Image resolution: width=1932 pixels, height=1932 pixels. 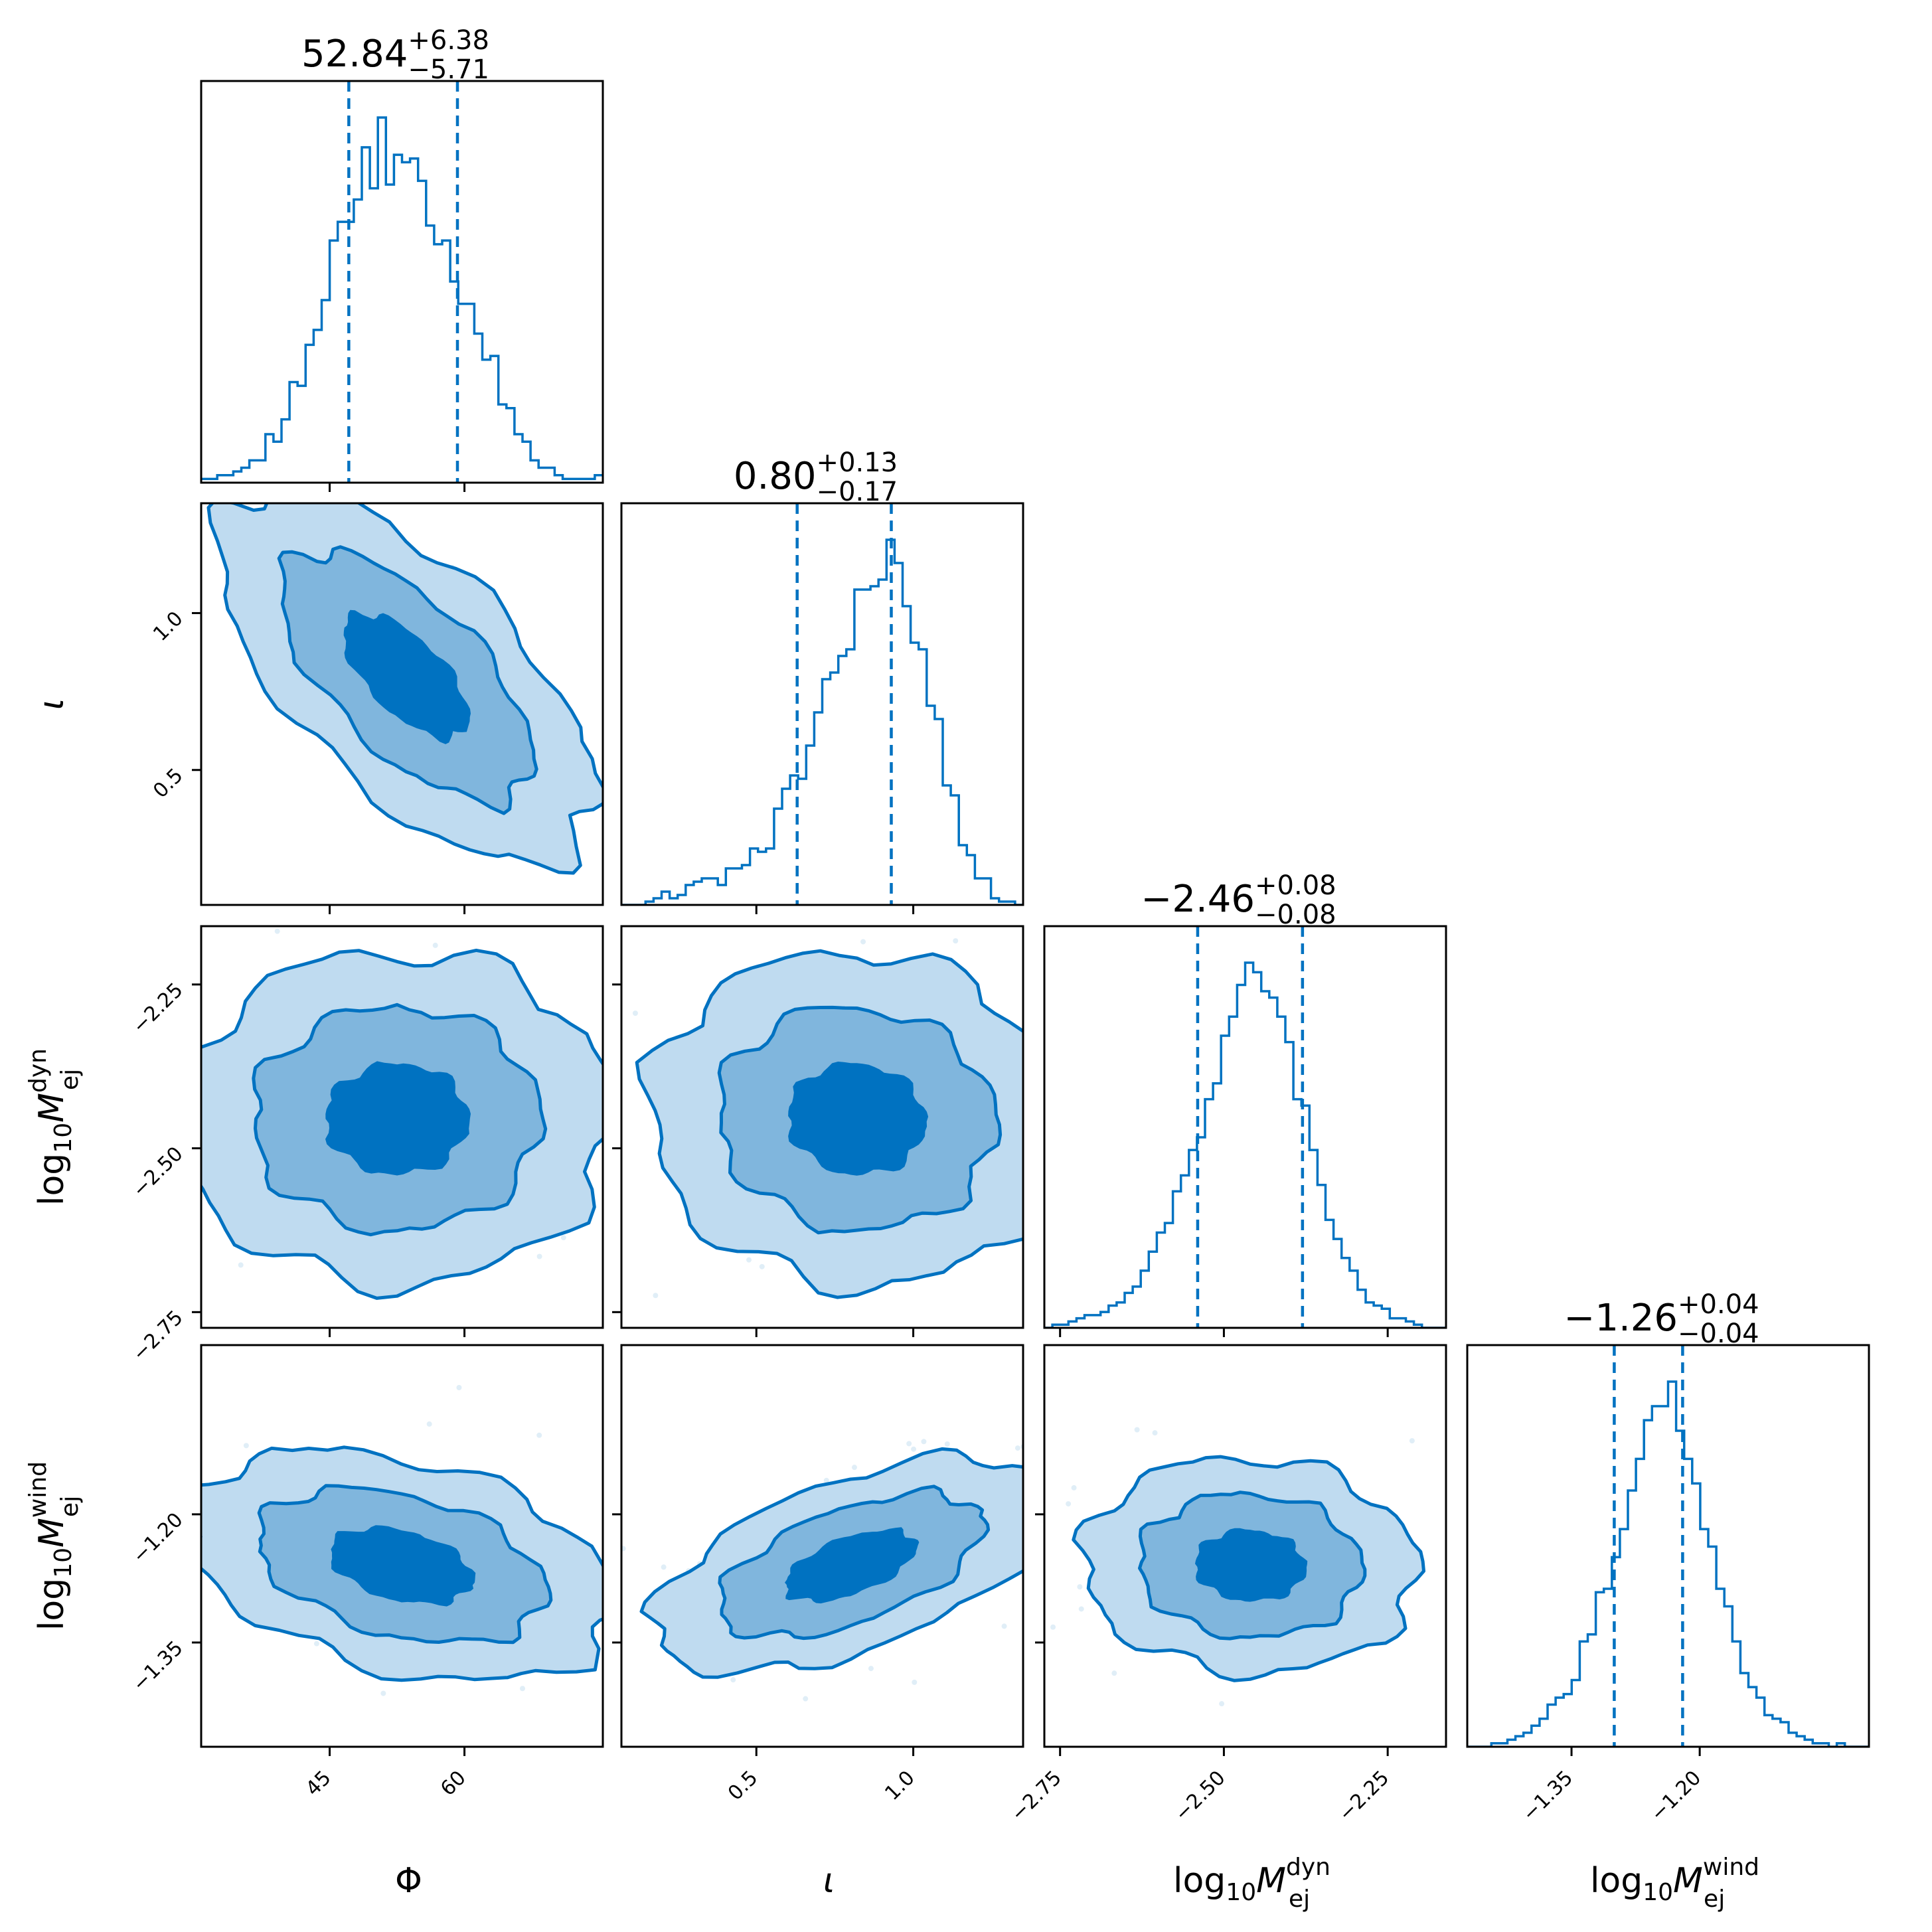 What do you see at coordinates (1198, 899) in the screenshot?
I see `title-median: −2.46` at bounding box center [1198, 899].